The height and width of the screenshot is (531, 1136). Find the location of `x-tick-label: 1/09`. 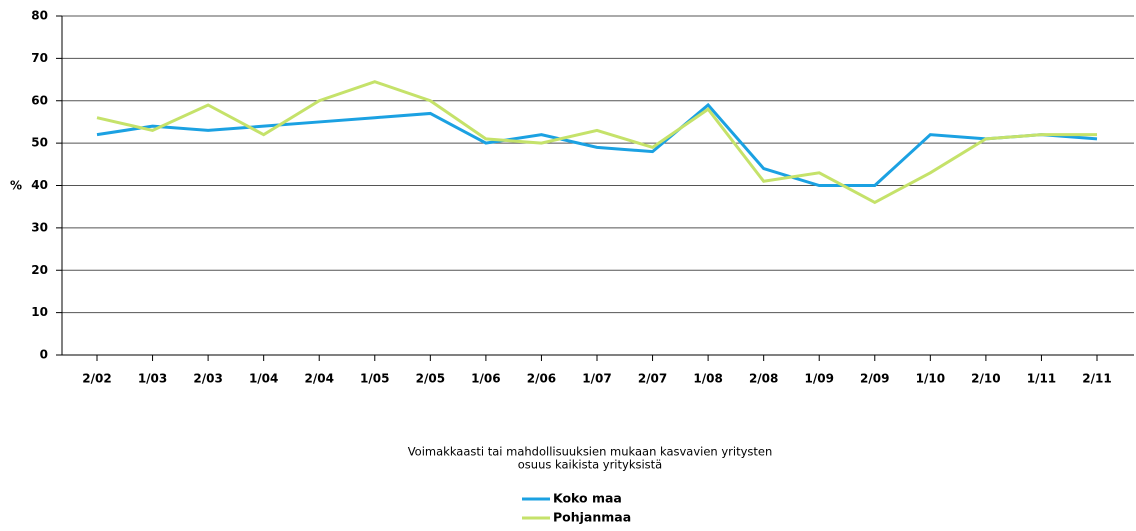

x-tick-label: 1/09 is located at coordinates (819, 379).